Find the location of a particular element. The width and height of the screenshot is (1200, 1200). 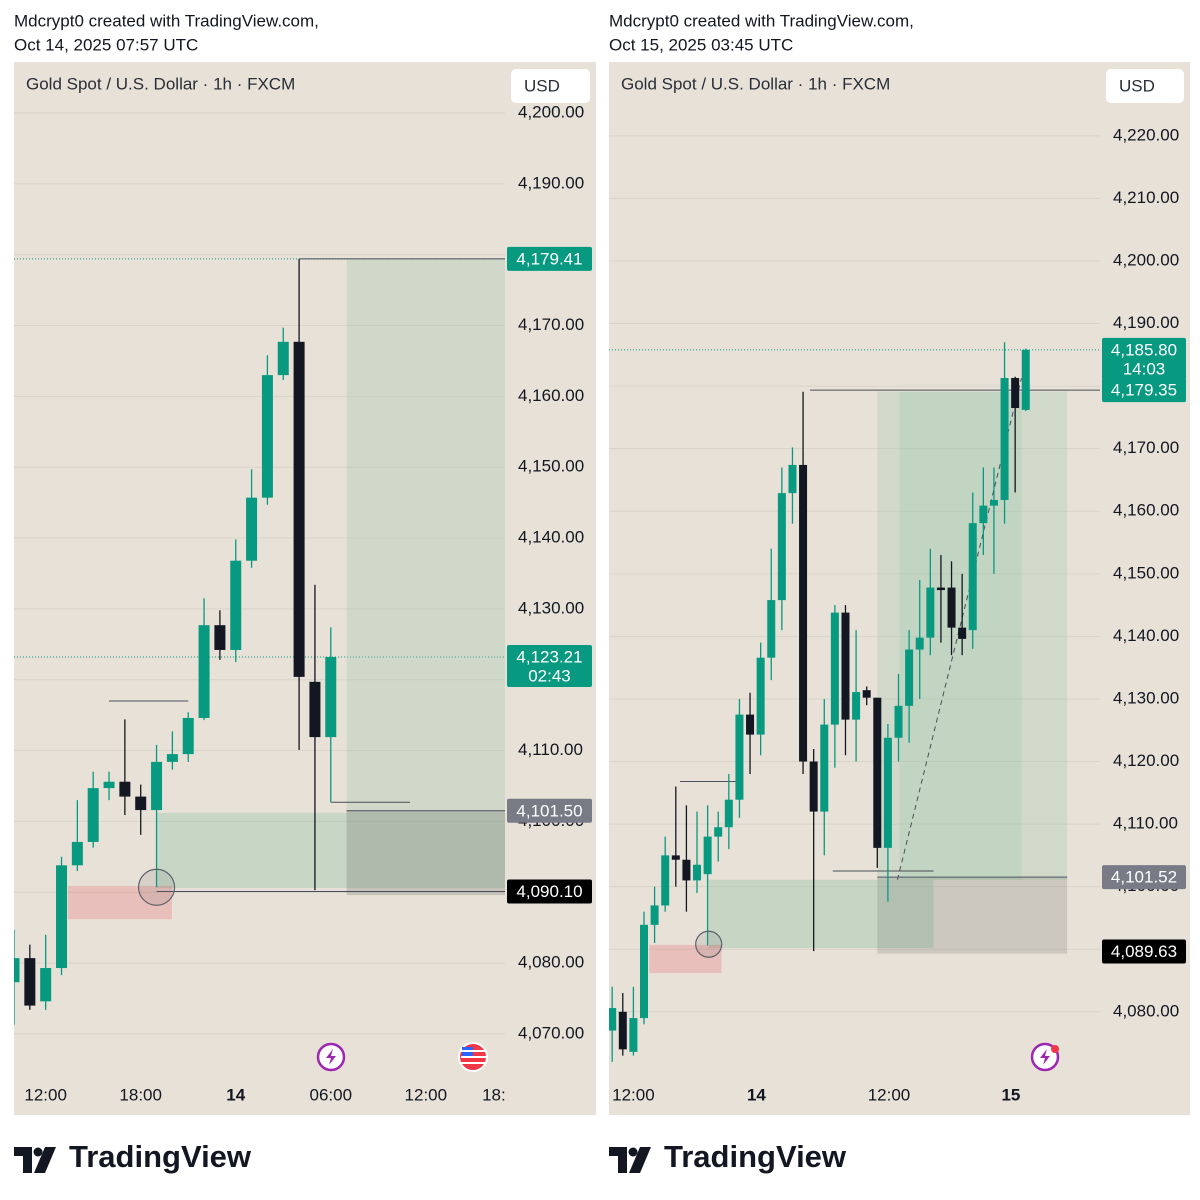

price-label: 4,185.80 is located at coordinates (1144, 349).